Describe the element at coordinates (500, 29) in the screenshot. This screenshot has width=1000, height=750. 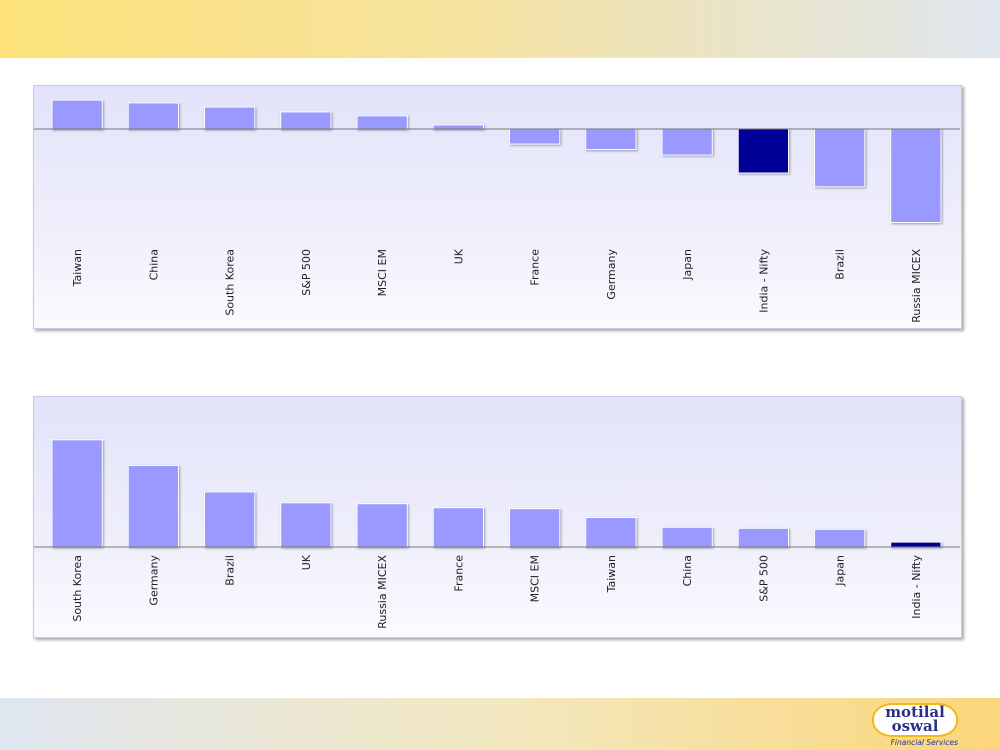
I see `header-band` at that location.